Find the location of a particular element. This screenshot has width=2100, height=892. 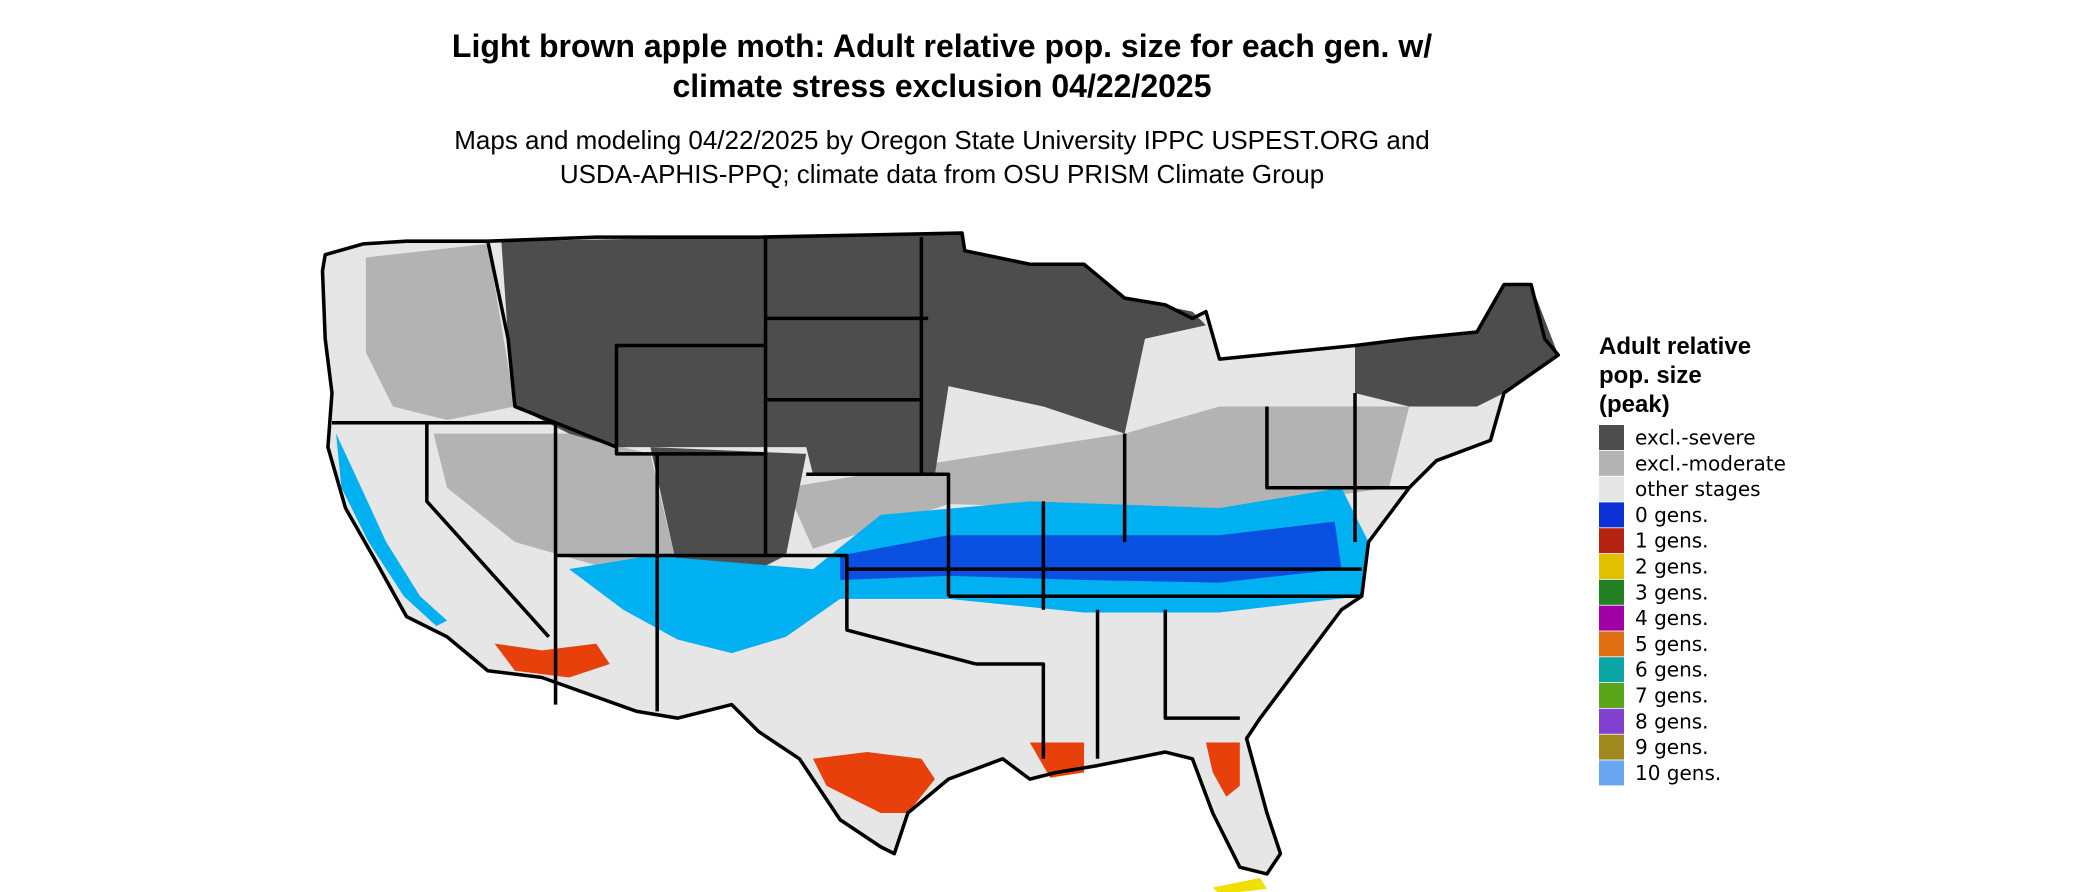

legend-label: 7 gens. is located at coordinates (1672, 696).